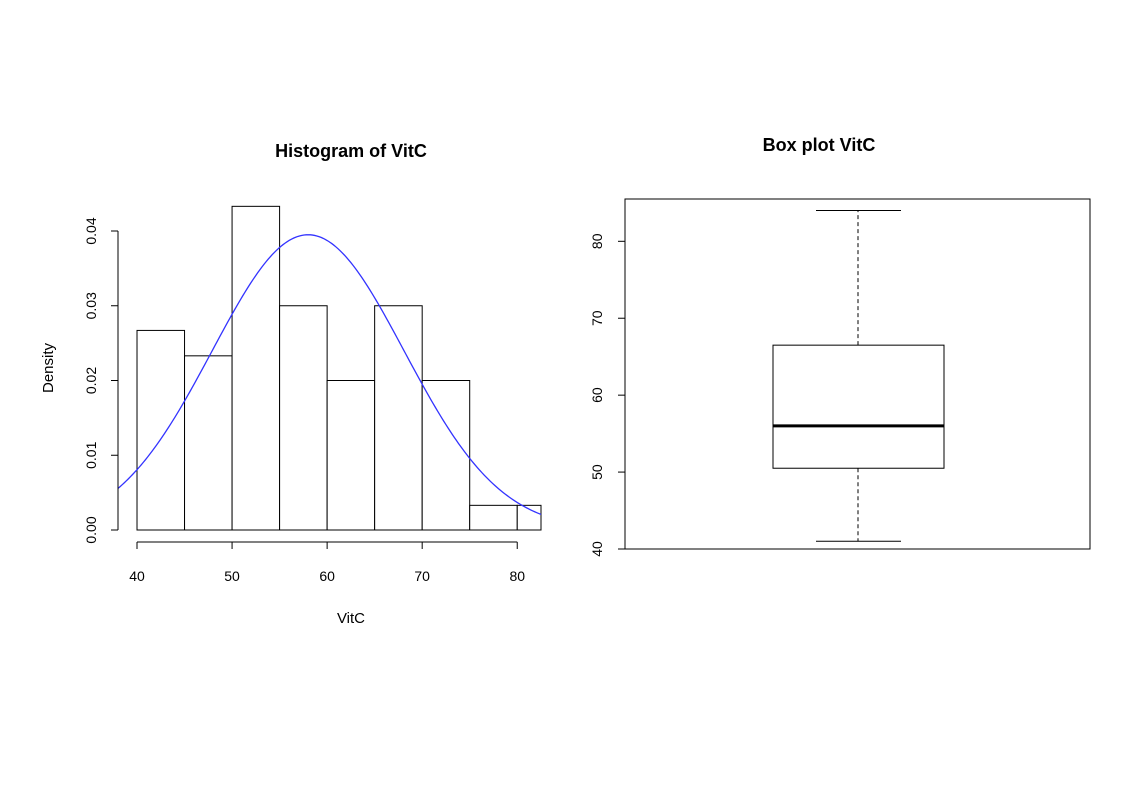  I want to click on y-tick-label: 50, so click(597, 472).